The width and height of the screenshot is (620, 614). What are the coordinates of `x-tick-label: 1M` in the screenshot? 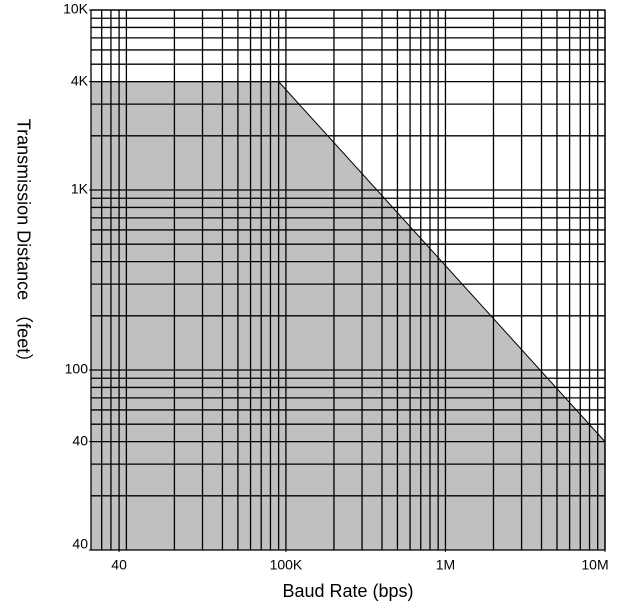 It's located at (445, 565).